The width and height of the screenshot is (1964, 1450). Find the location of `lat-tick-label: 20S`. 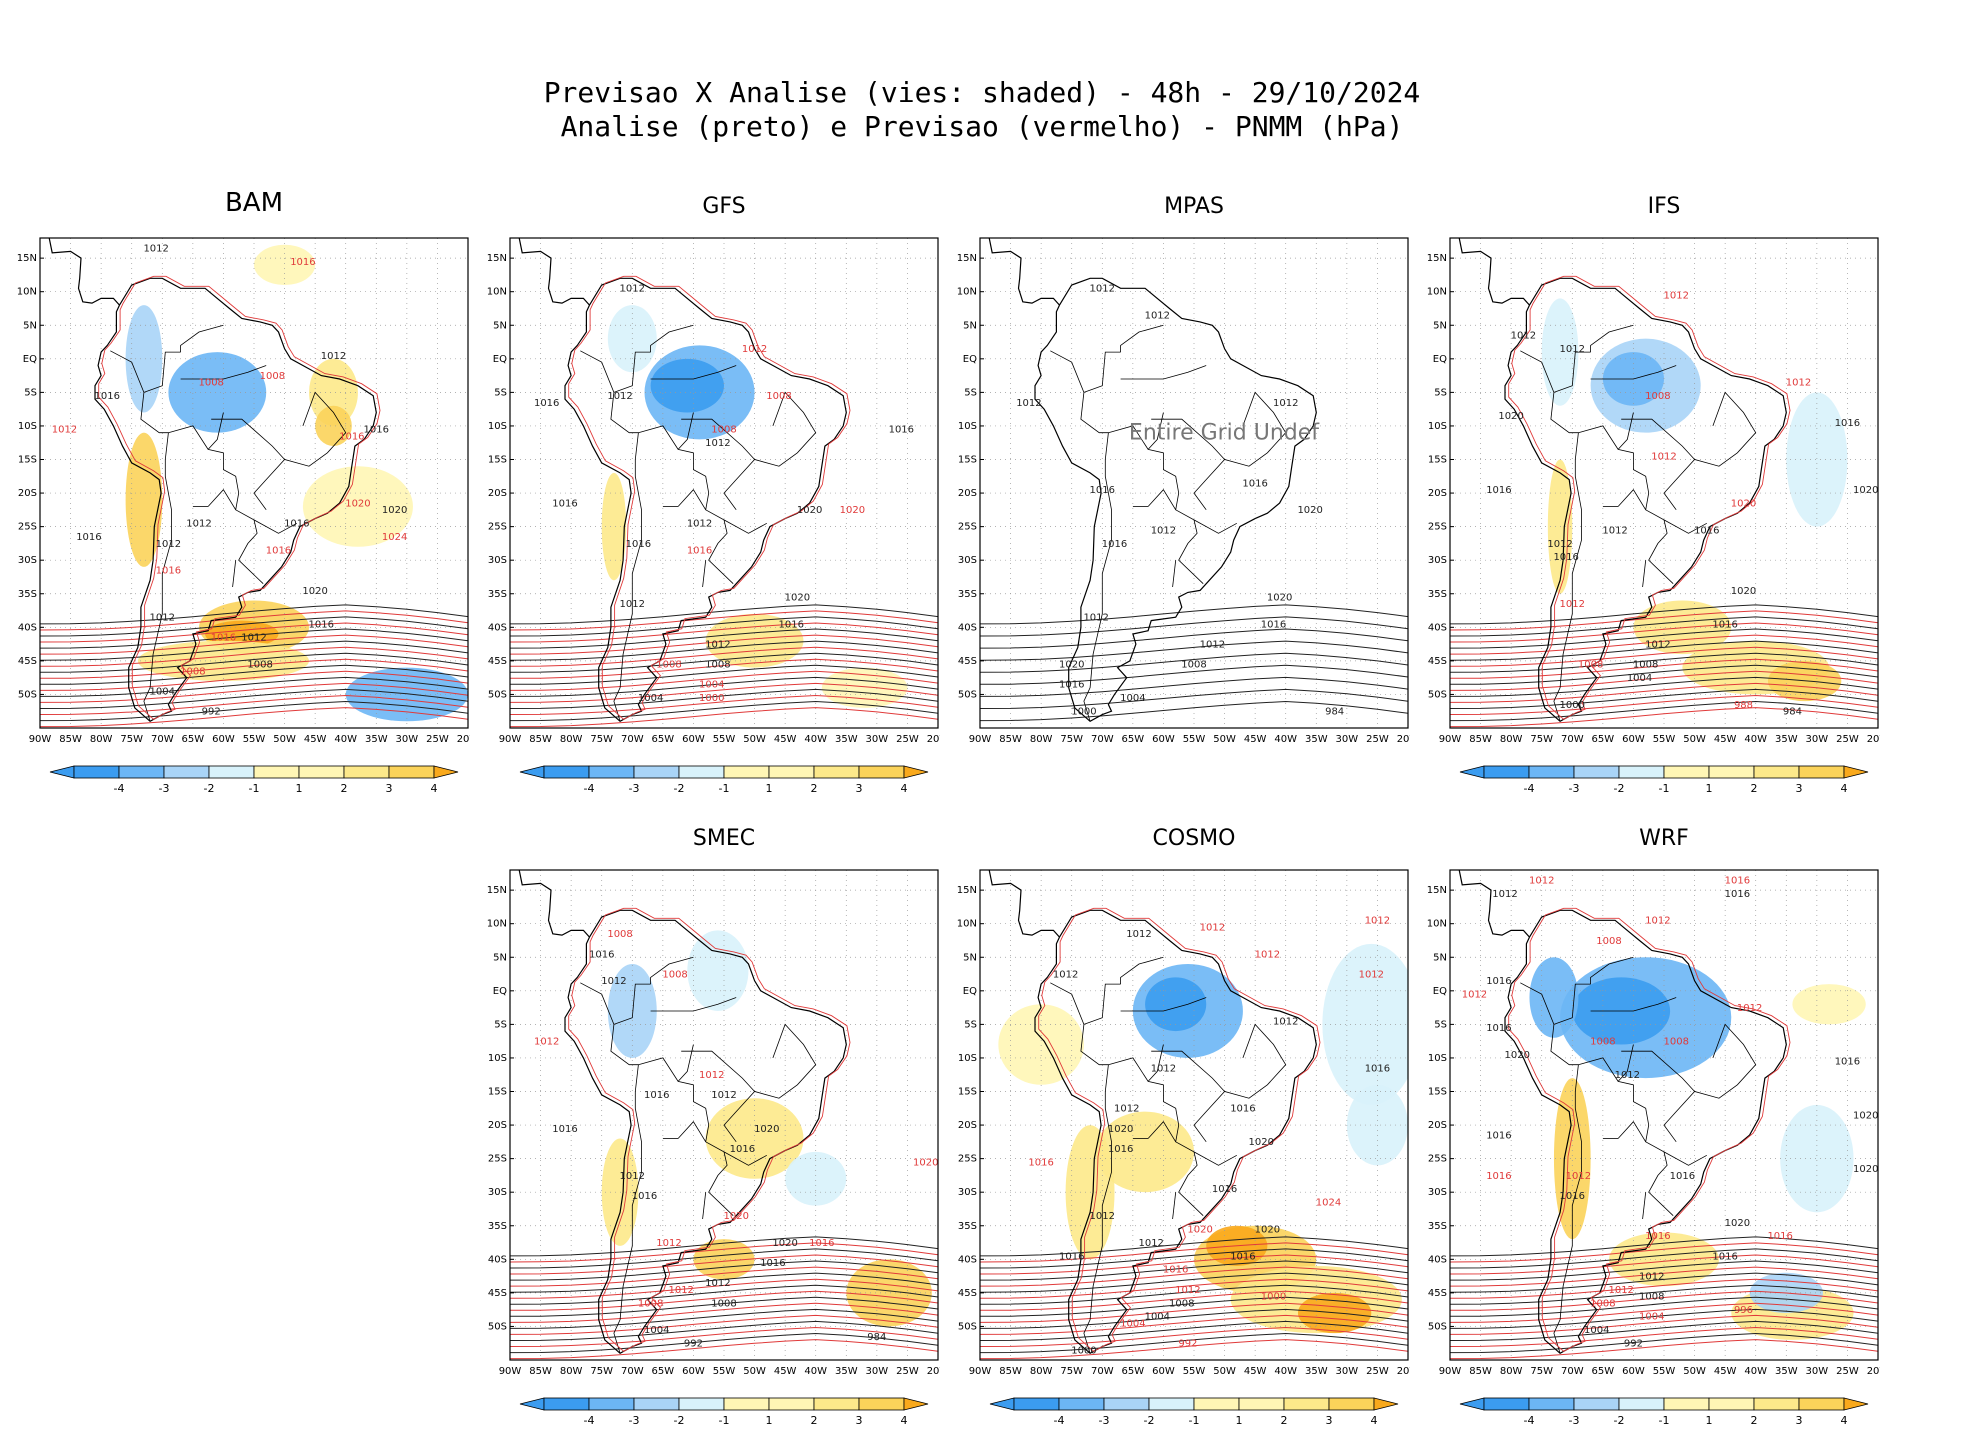

lat-tick-label: 20S is located at coordinates (497, 493).